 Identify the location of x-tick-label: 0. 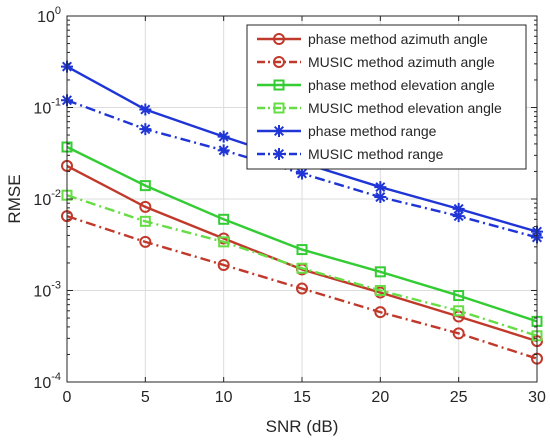
(67, 397).